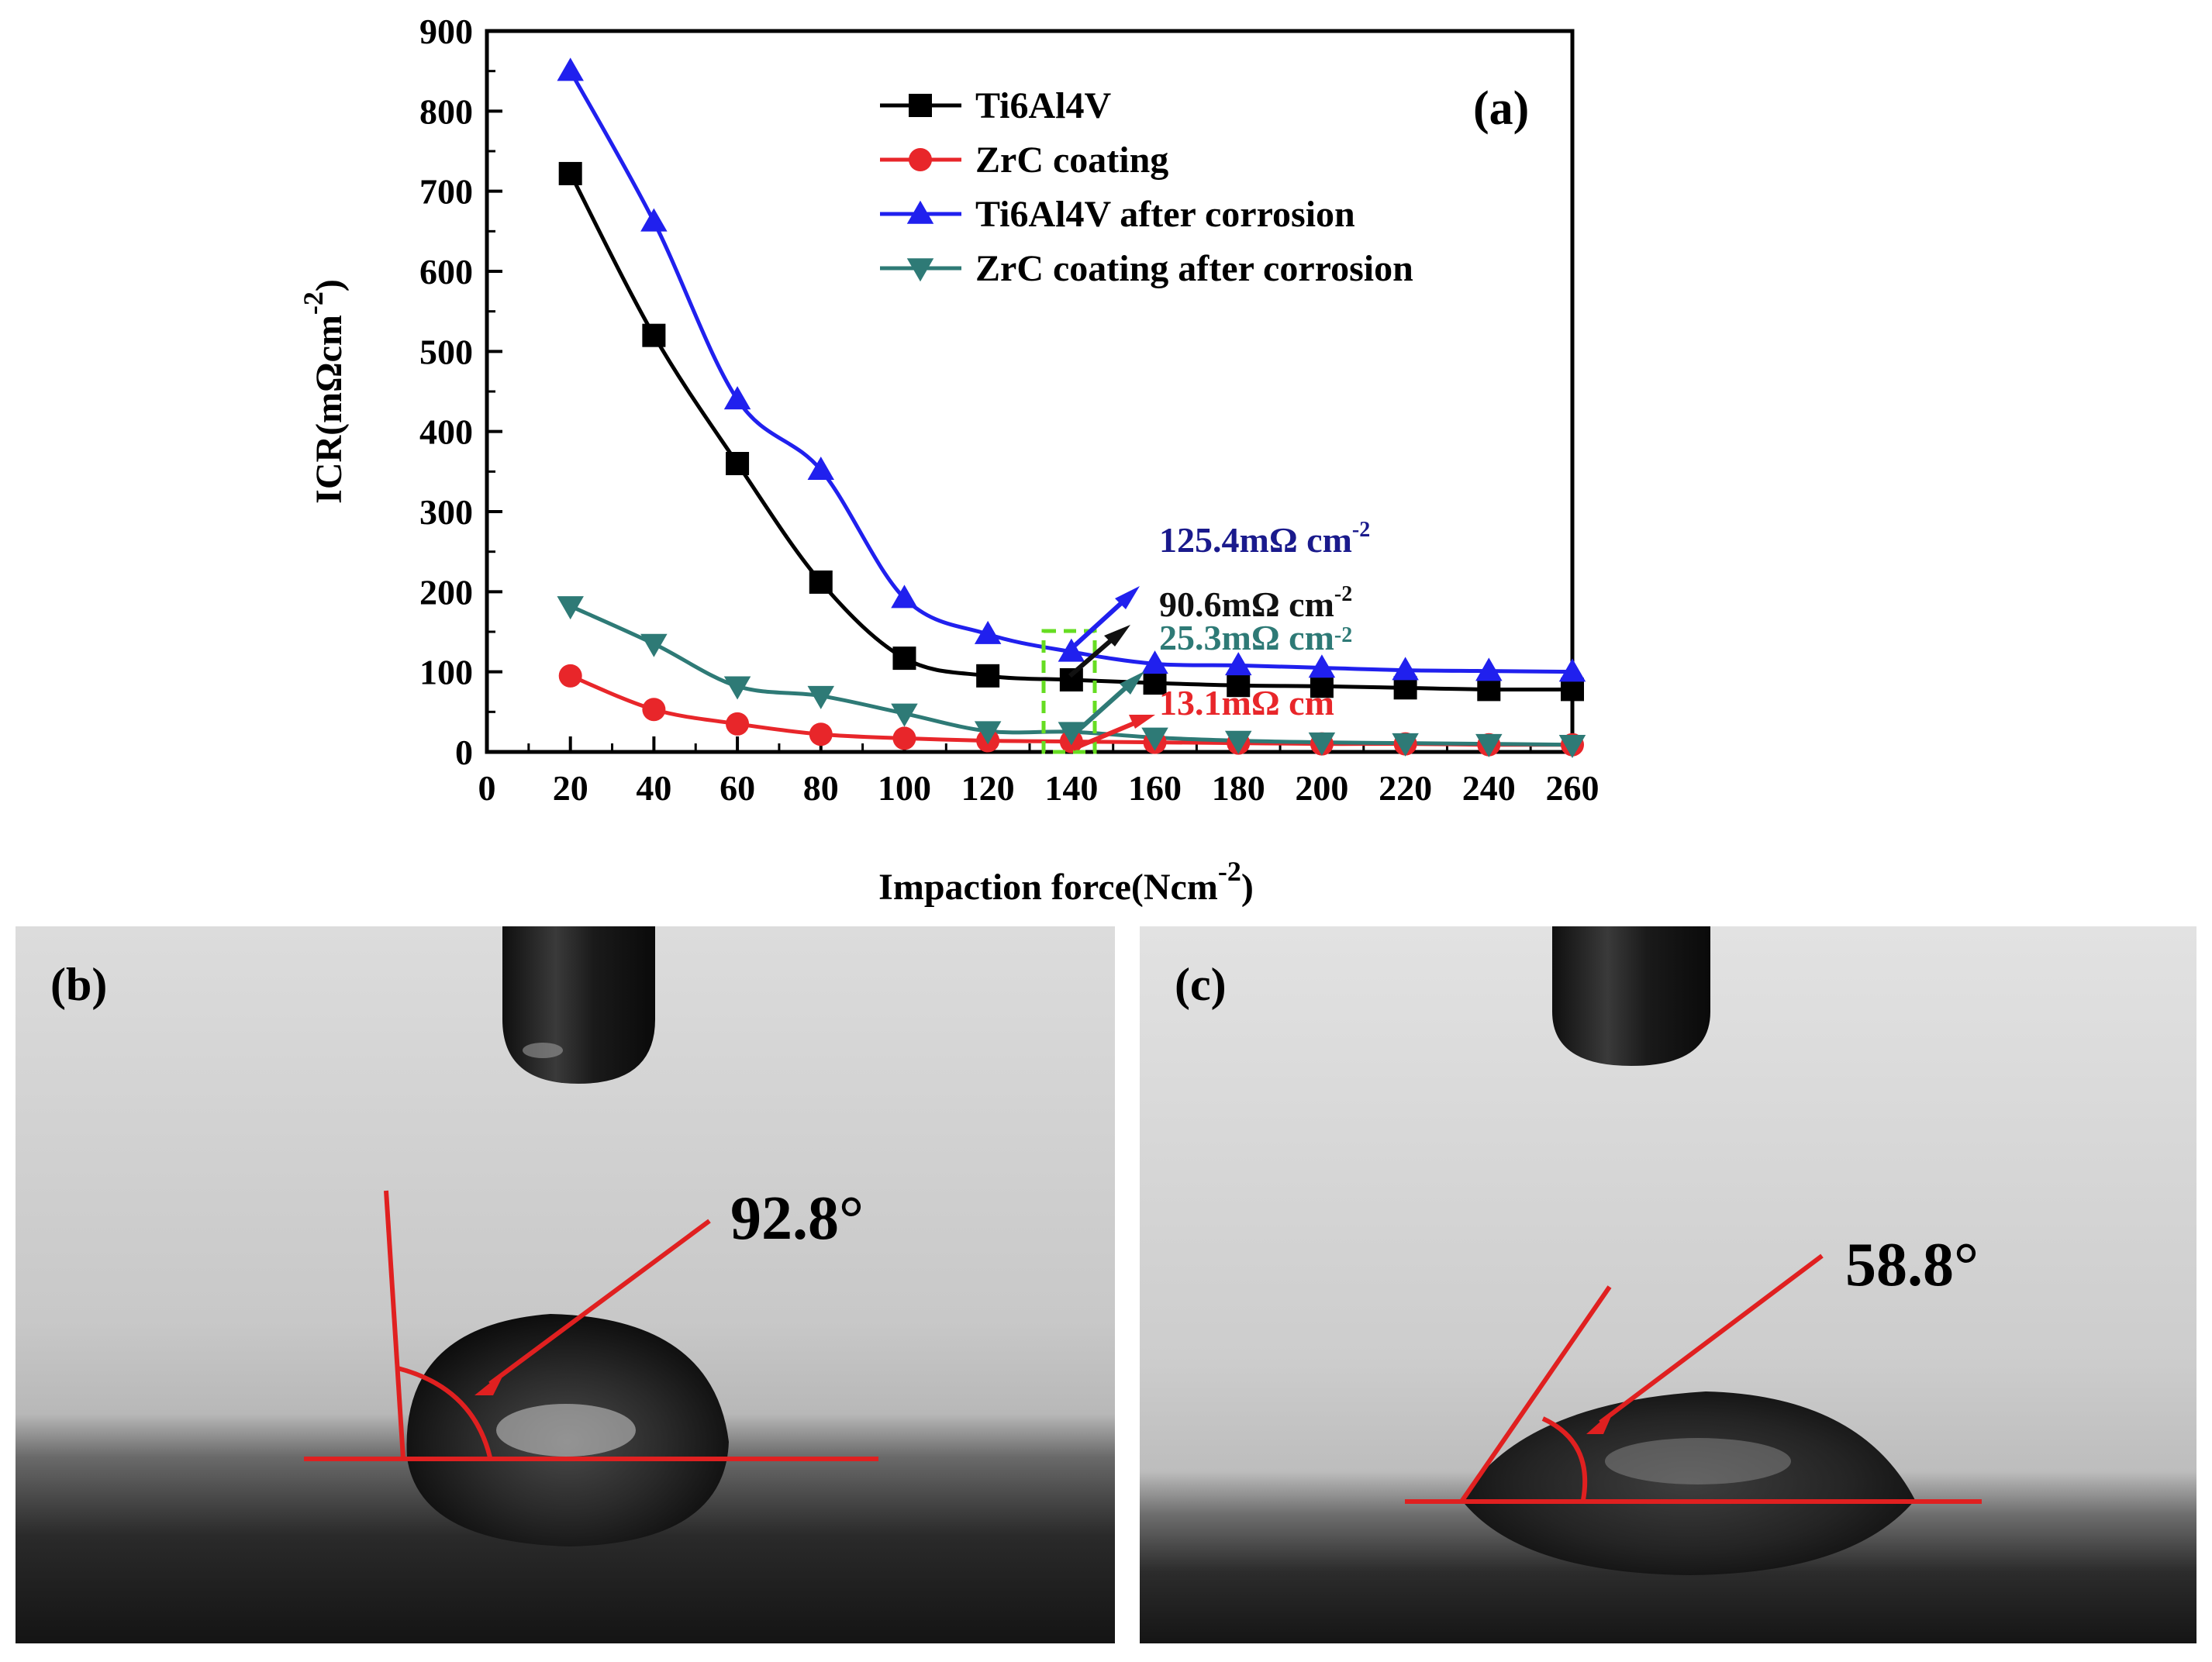  I want to click on angle-lines-b, so click(591, 1325).